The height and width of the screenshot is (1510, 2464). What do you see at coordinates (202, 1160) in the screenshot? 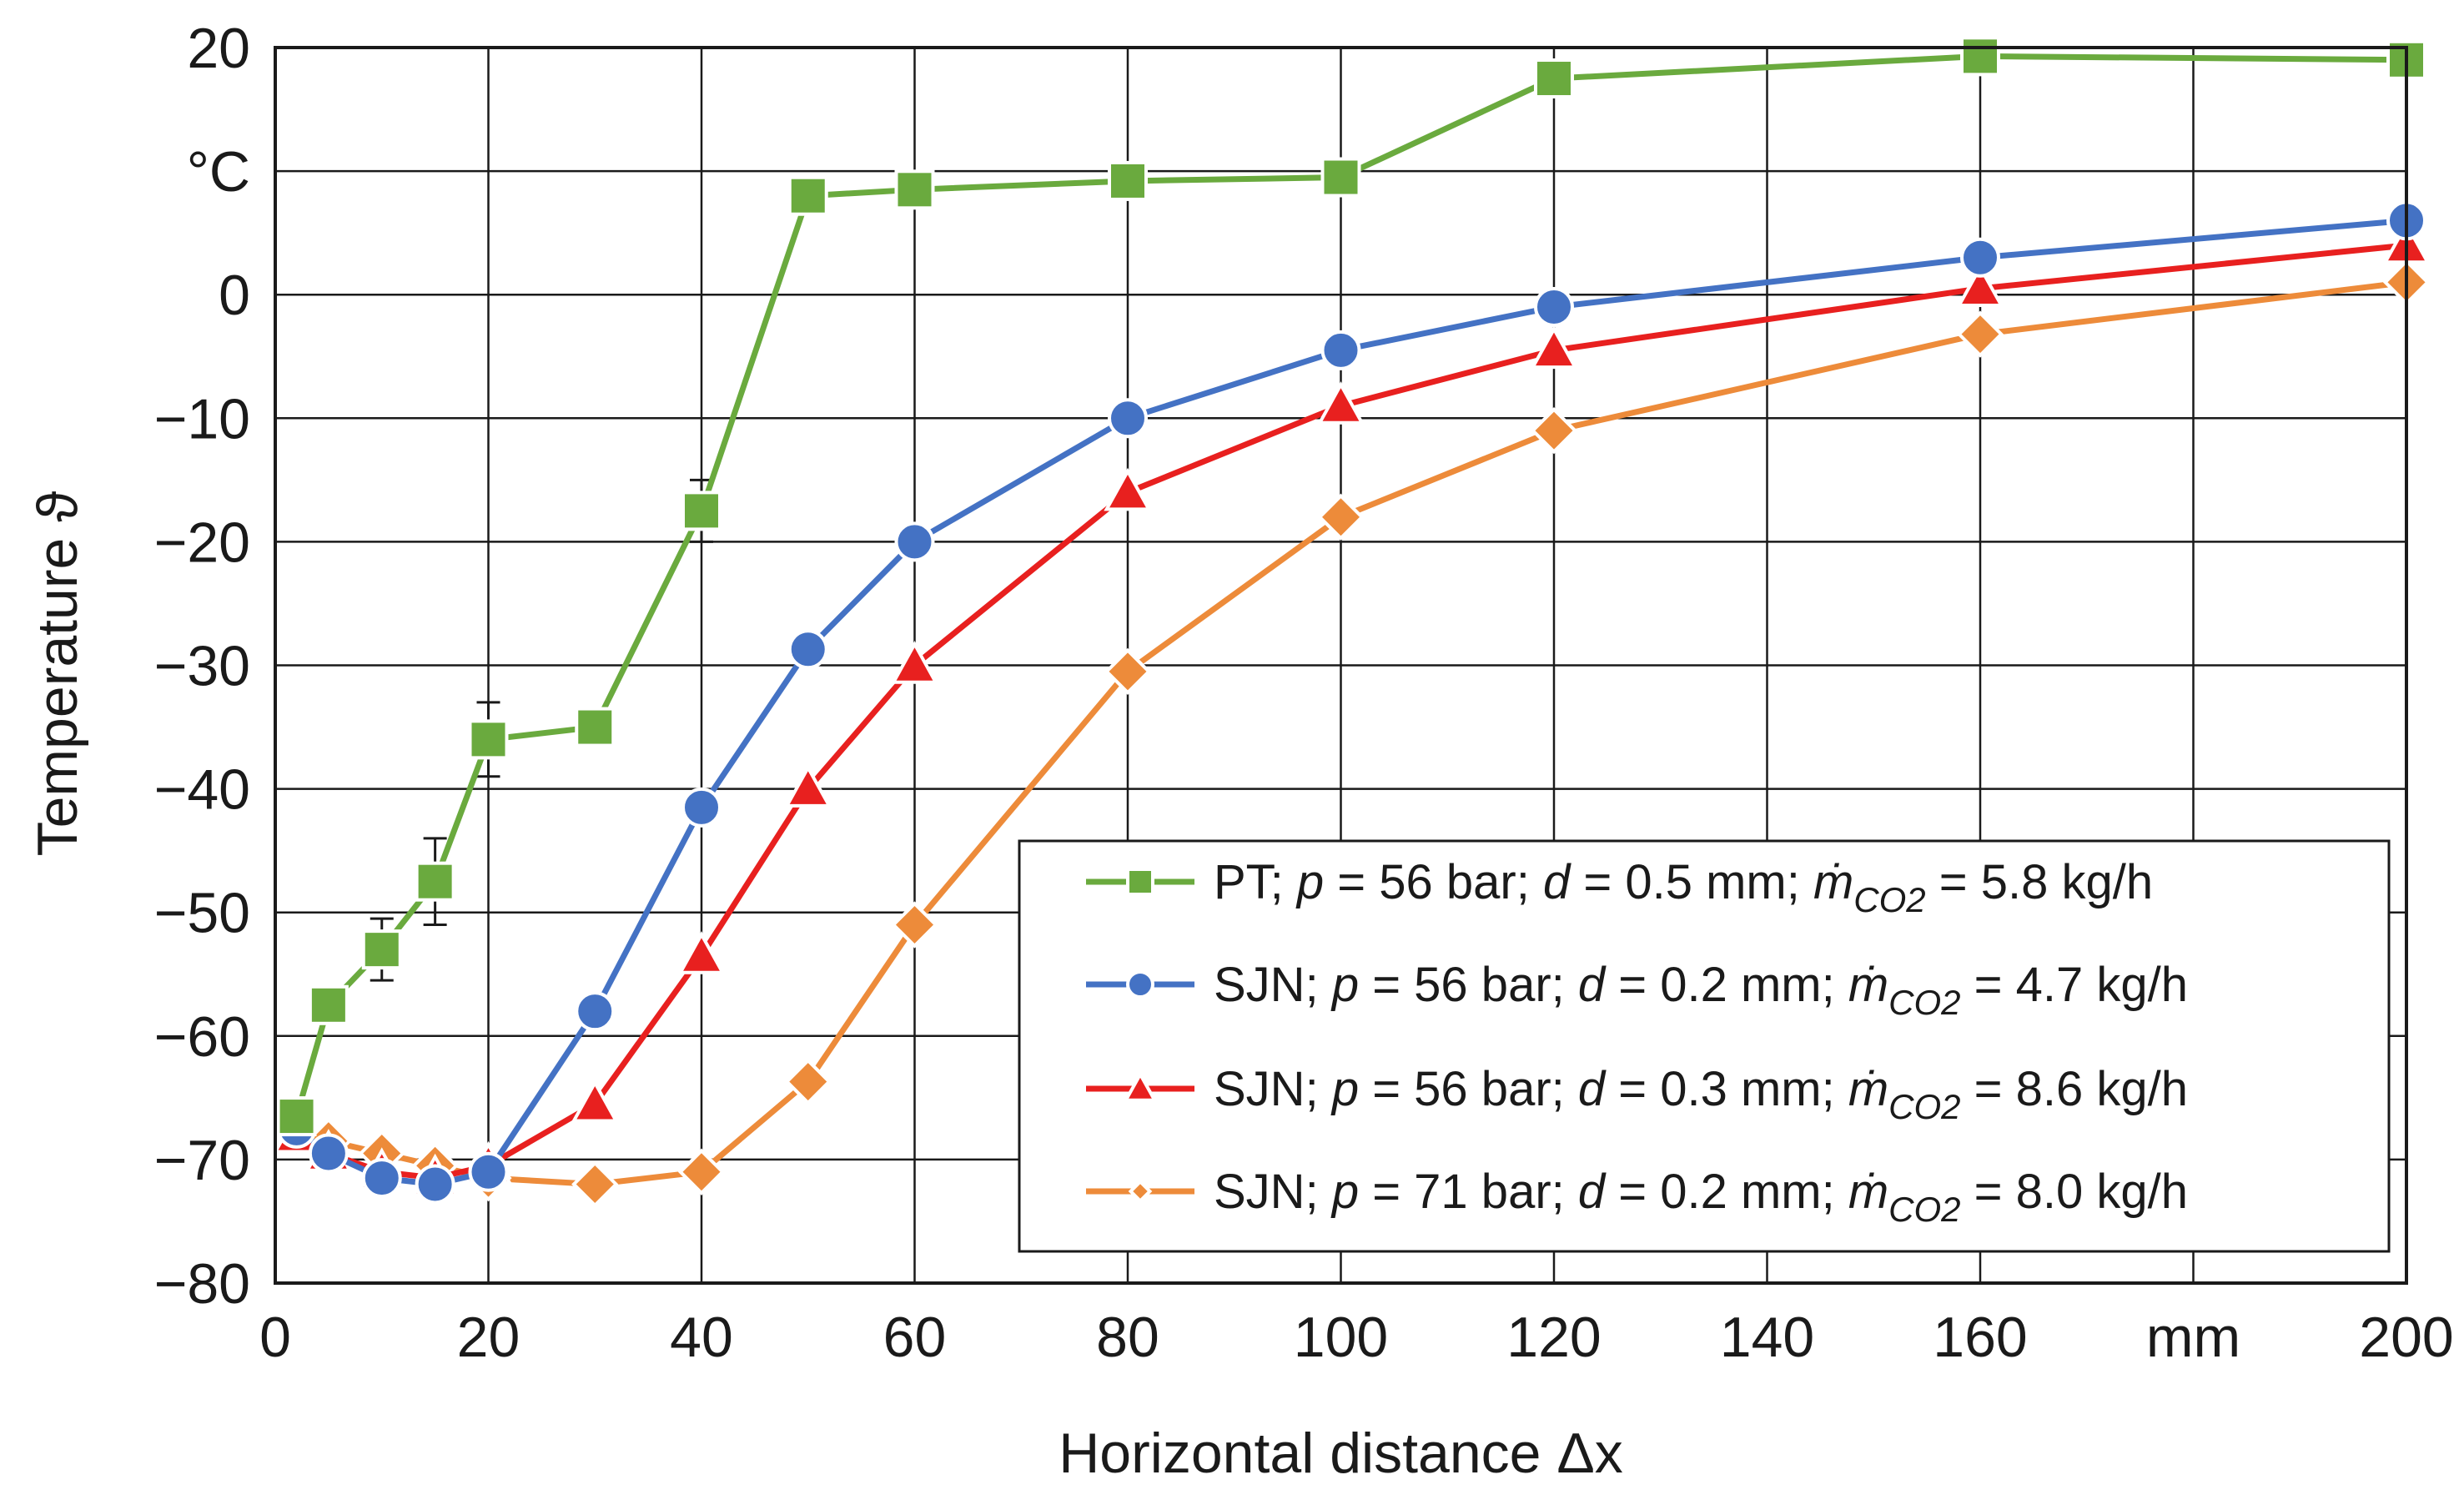
I see `y-tick-label: −70` at bounding box center [202, 1160].